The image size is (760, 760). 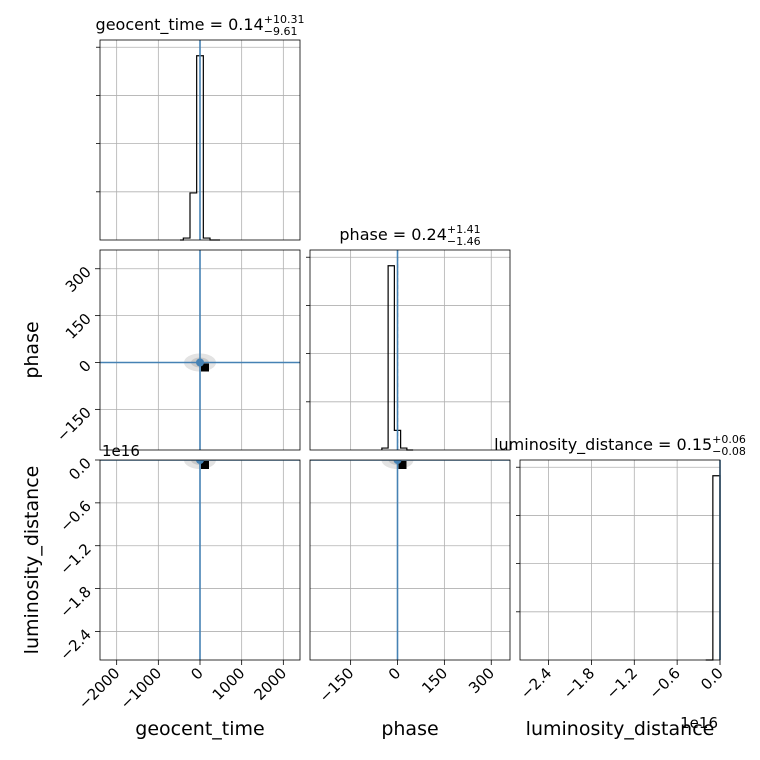 I want to click on xtick-label-geocent_time-1: −1000, so click(x=141, y=688).